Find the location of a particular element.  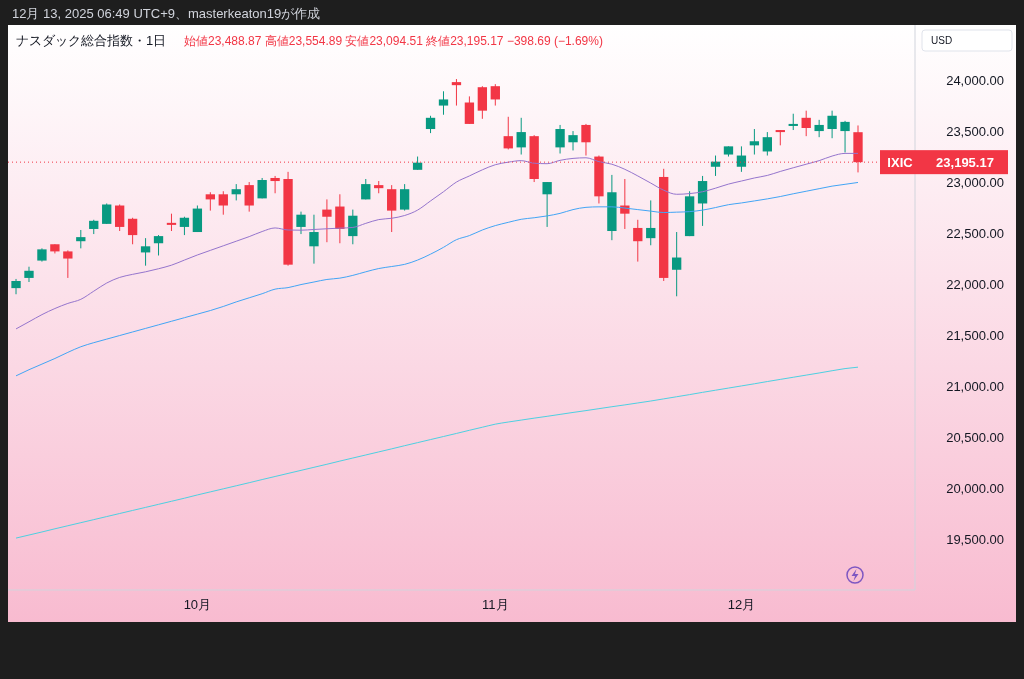

y-tick-label: 22,500.00 is located at coordinates (975, 234).